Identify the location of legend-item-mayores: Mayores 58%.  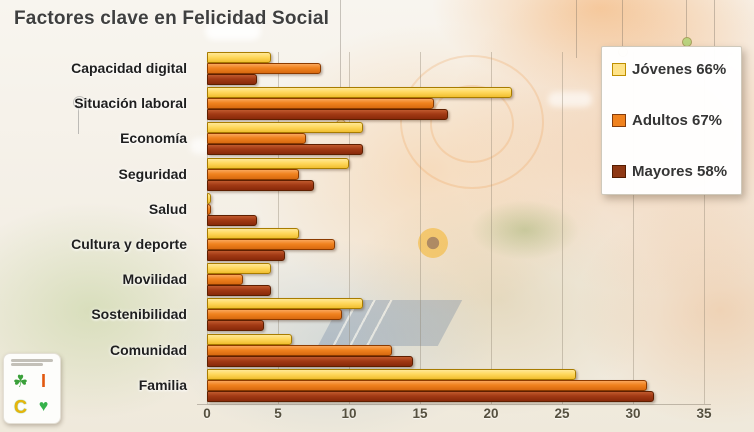
(671, 171).